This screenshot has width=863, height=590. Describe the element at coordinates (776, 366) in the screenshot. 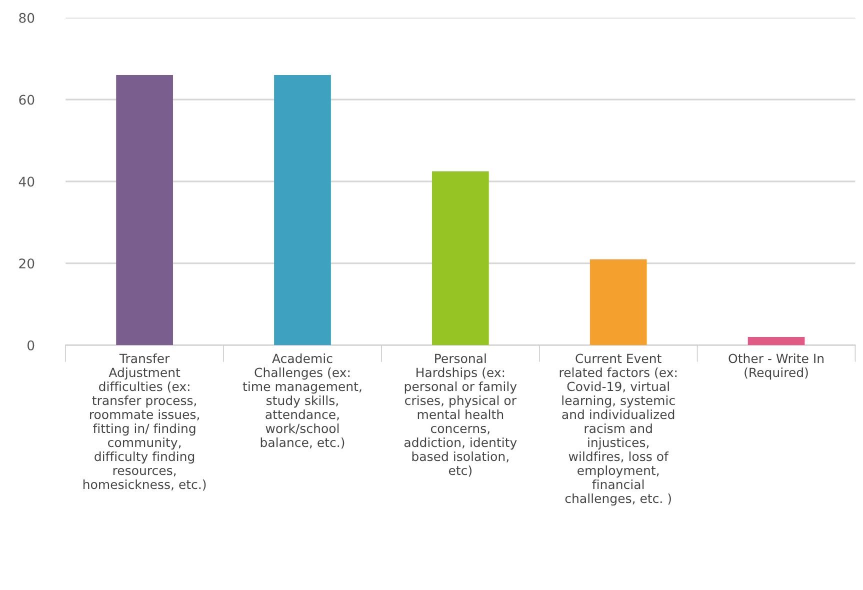

I see `x-tick-label: Other - Write In (Required)` at that location.